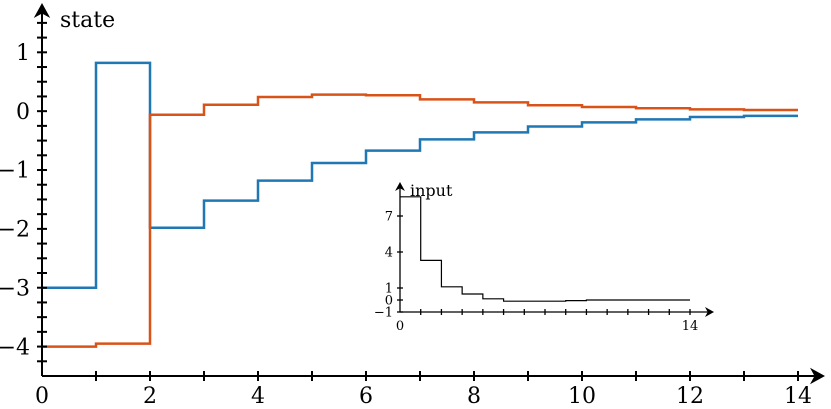  What do you see at coordinates (798, 396) in the screenshot?
I see `x-tick-label: 14` at bounding box center [798, 396].